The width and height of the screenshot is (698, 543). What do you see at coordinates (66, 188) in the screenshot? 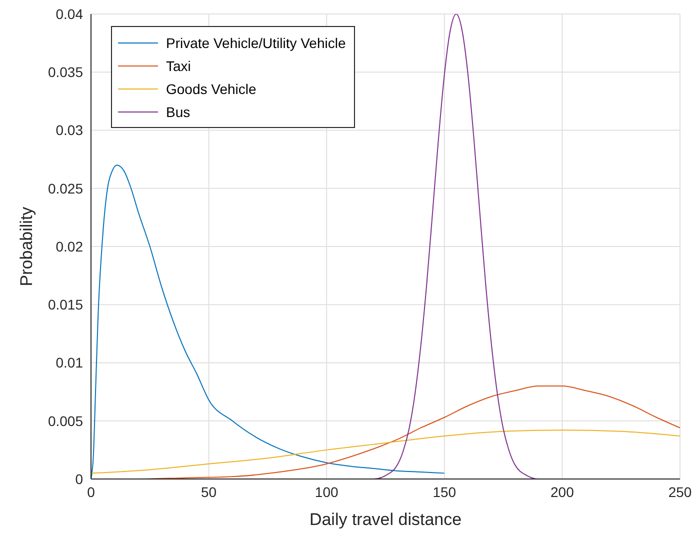
I see `y-tick-label: 0.025` at bounding box center [66, 188].